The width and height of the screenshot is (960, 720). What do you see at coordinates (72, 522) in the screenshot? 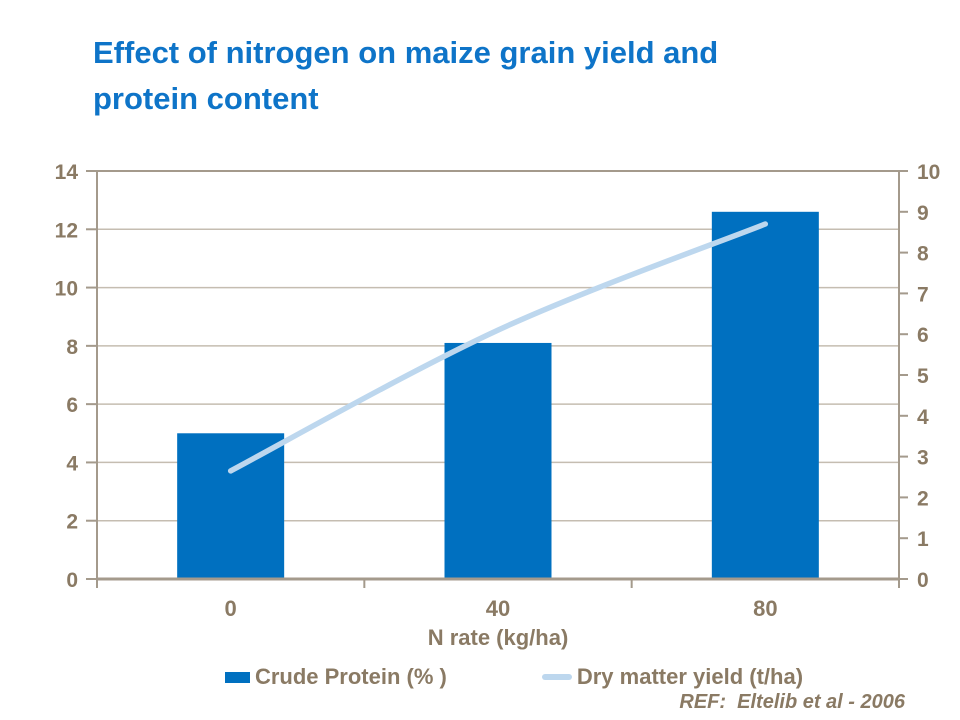
I see `left-axis-label-2: 2` at bounding box center [72, 522].